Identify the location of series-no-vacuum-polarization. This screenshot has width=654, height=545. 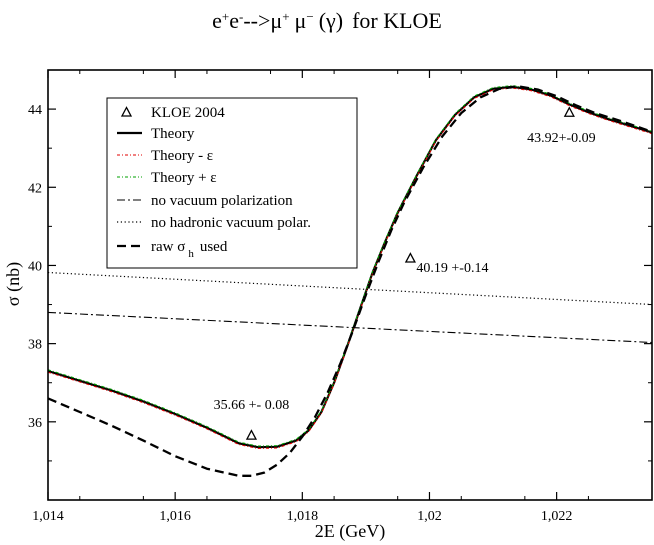
(350, 327).